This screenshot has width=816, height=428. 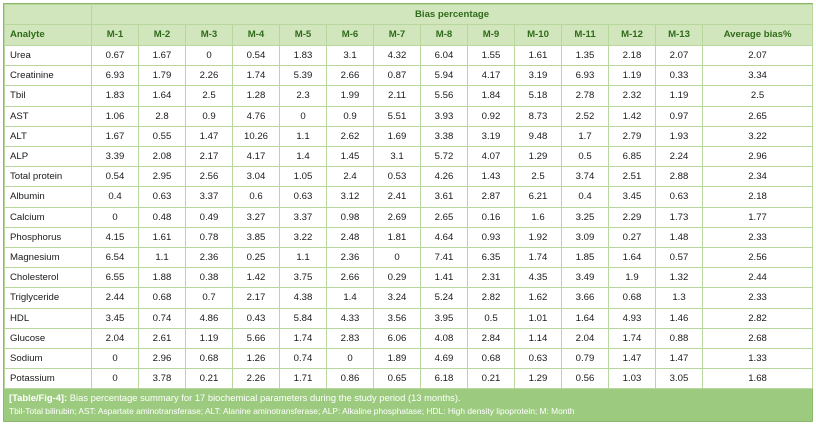 What do you see at coordinates (209, 258) in the screenshot?
I see `value-cell: 2.36` at bounding box center [209, 258].